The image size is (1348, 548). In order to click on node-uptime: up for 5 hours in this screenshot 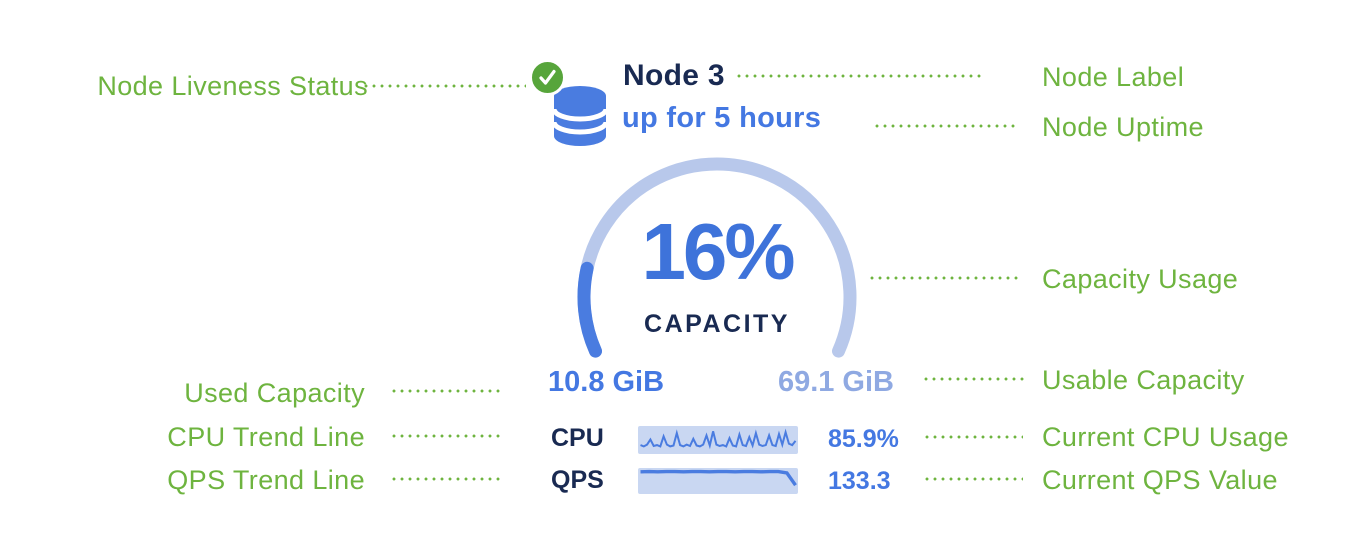, I will do `click(722, 118)`.